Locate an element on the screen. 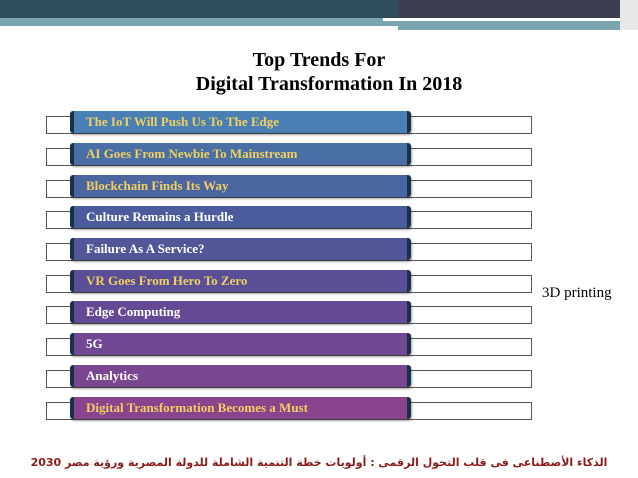 This screenshot has height=478, width=638. header-band-gap is located at coordinates (510, 19).